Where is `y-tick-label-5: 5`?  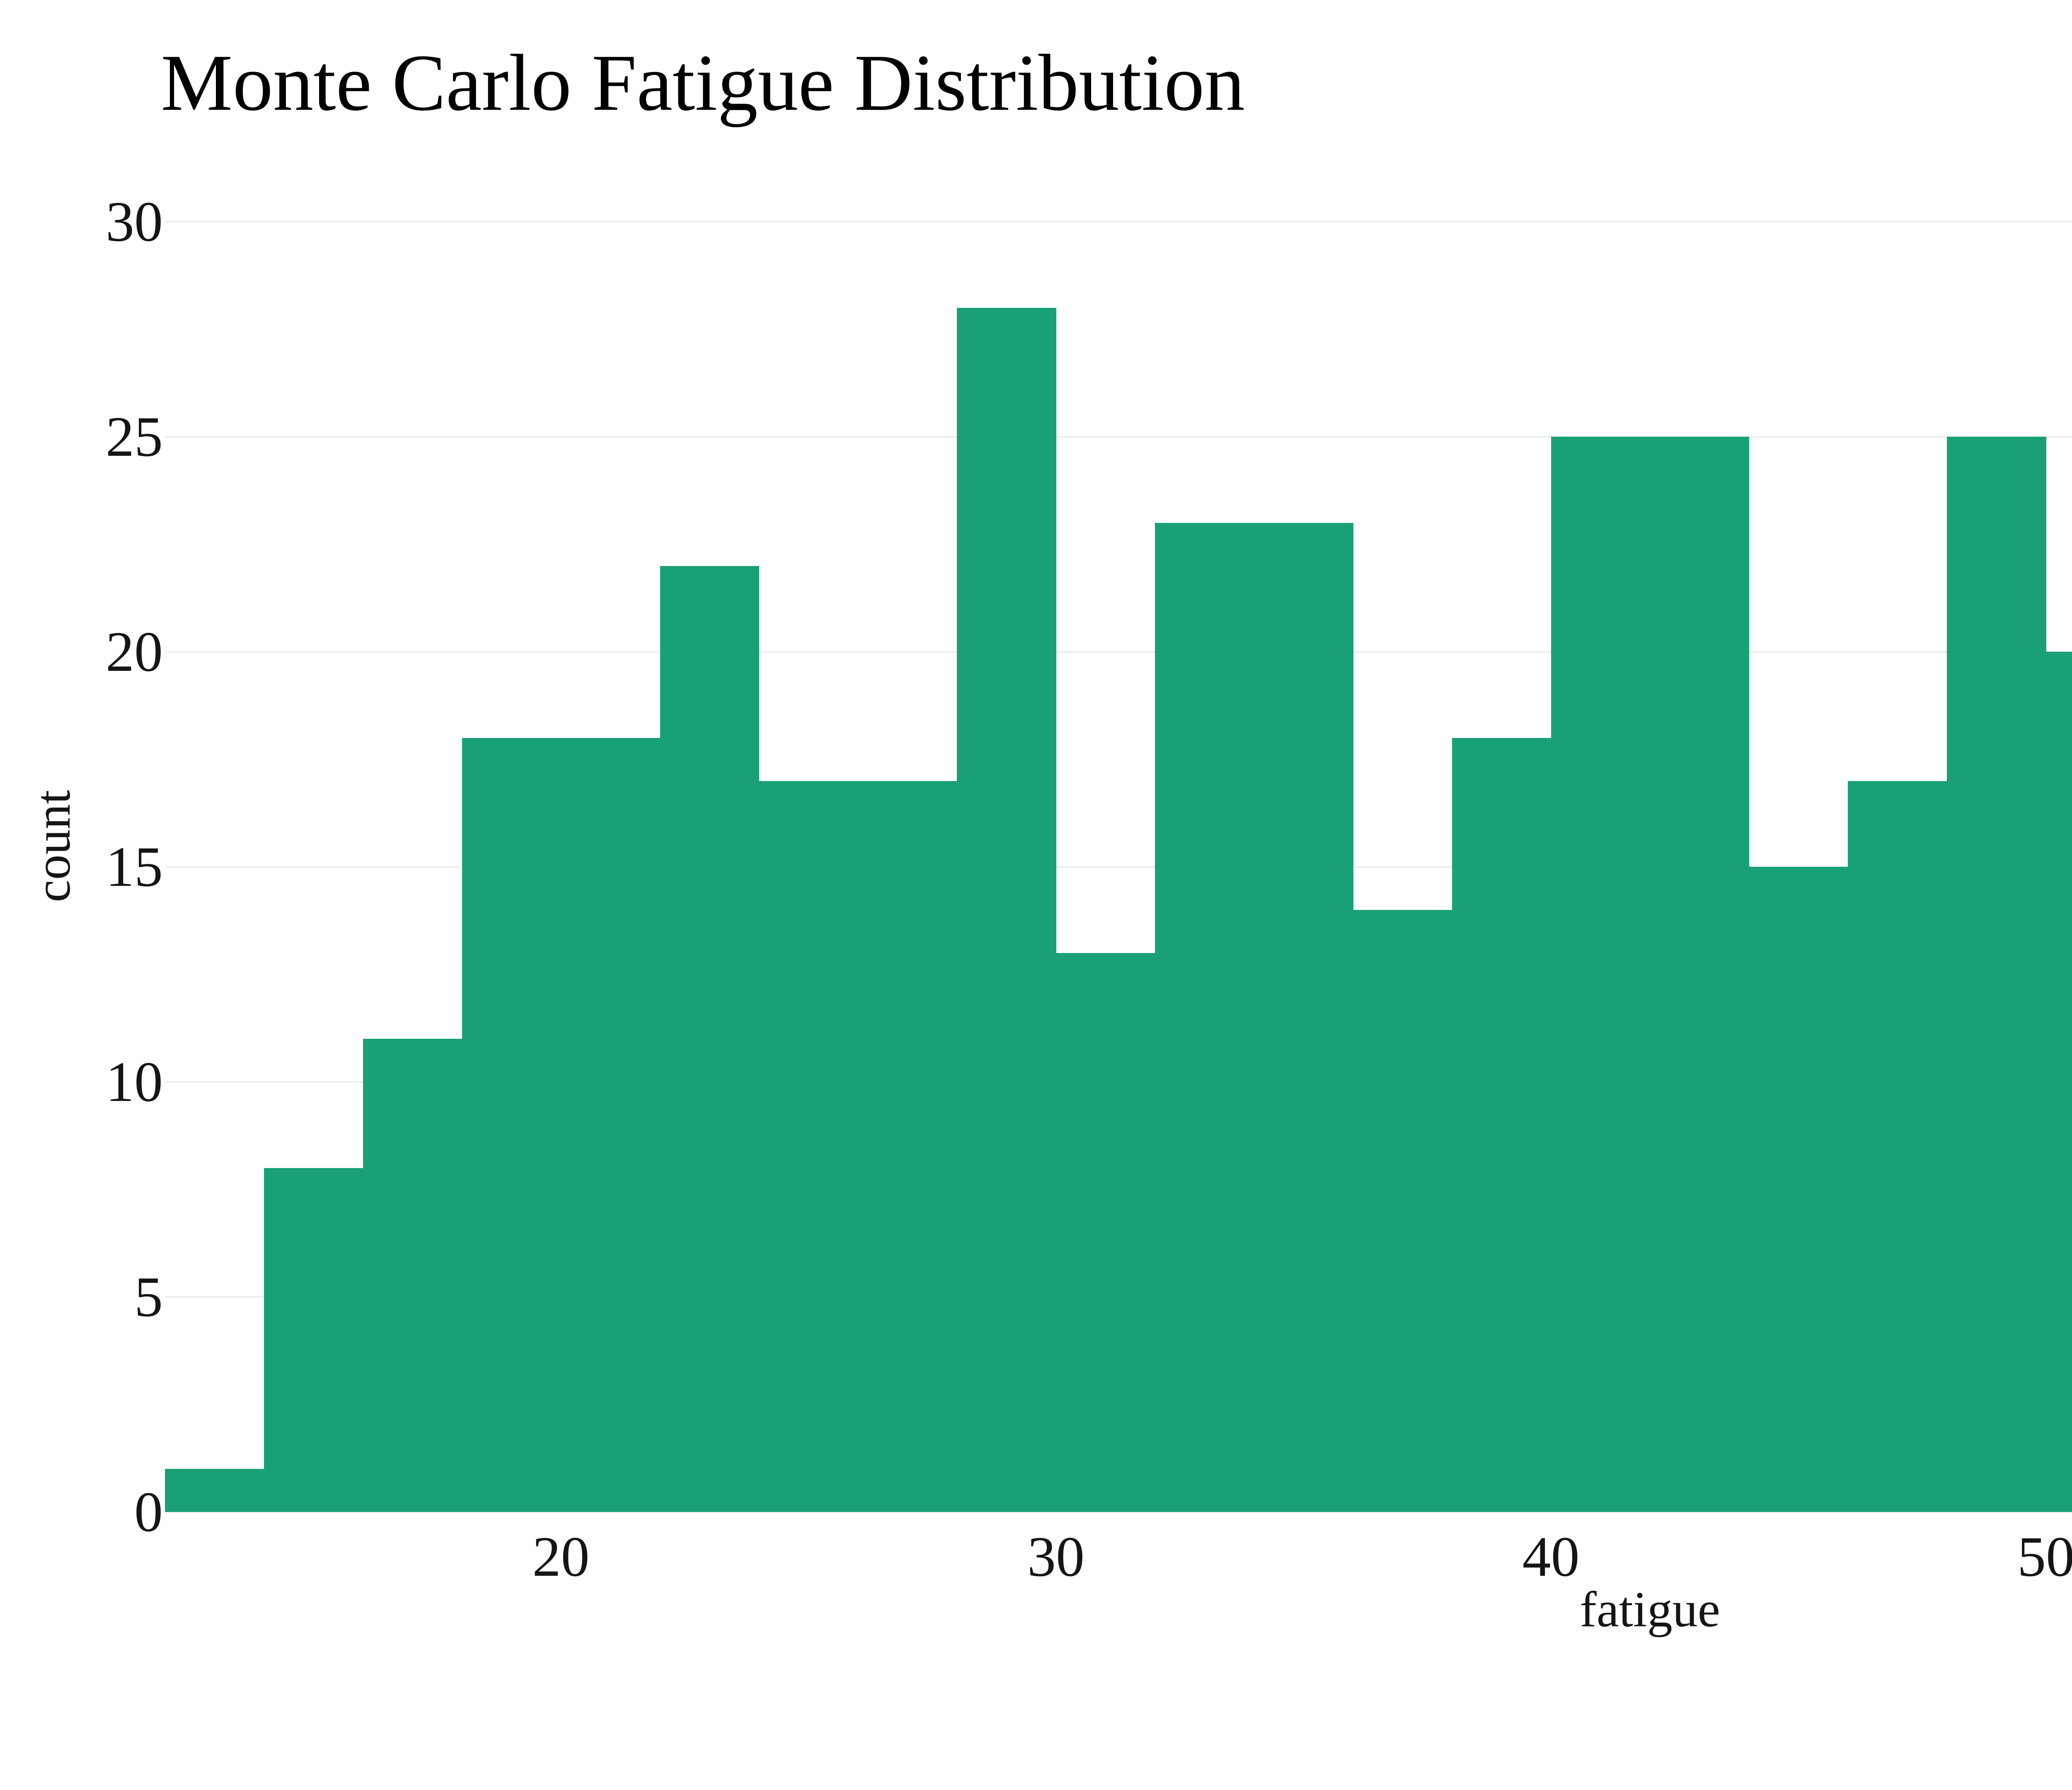
y-tick-label-5: 5 is located at coordinates (148, 1297).